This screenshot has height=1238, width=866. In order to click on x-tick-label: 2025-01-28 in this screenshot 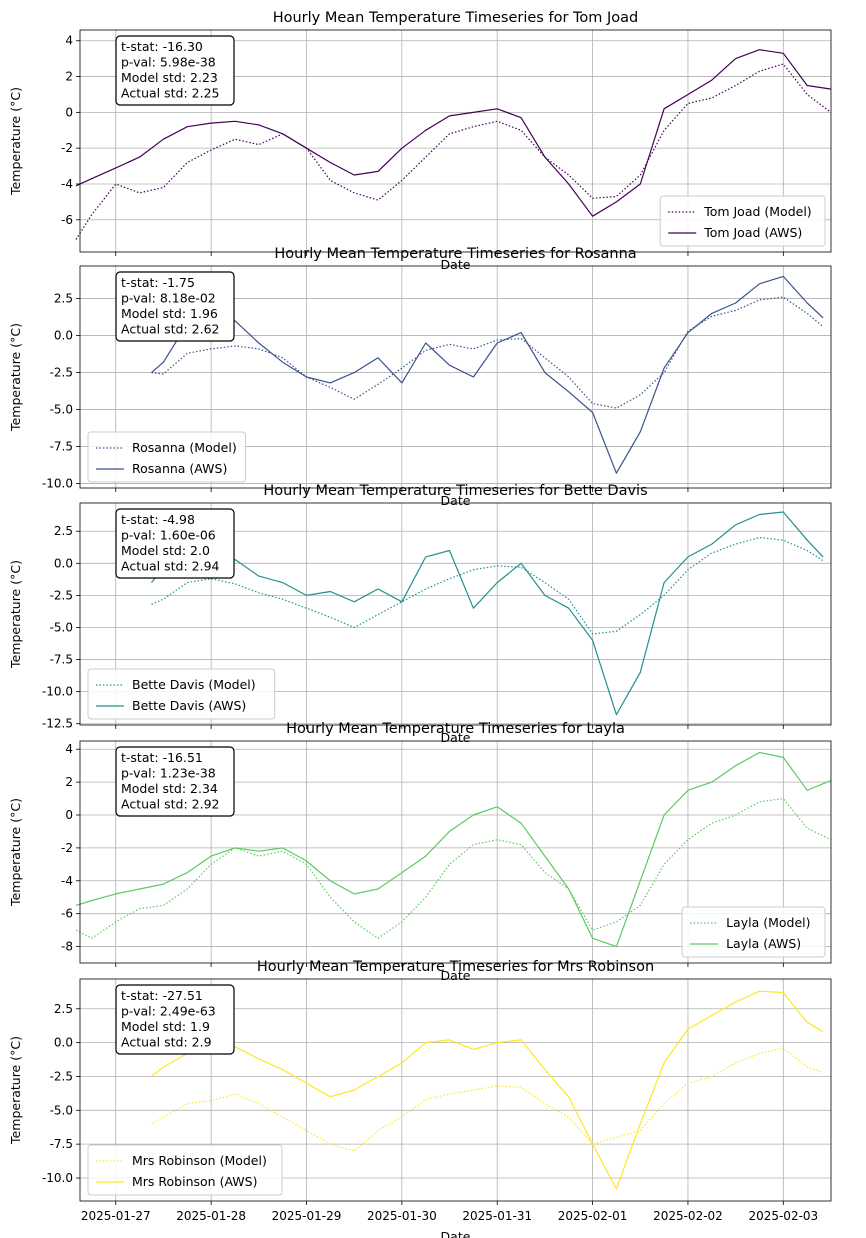, I will do `click(211, 1216)`.